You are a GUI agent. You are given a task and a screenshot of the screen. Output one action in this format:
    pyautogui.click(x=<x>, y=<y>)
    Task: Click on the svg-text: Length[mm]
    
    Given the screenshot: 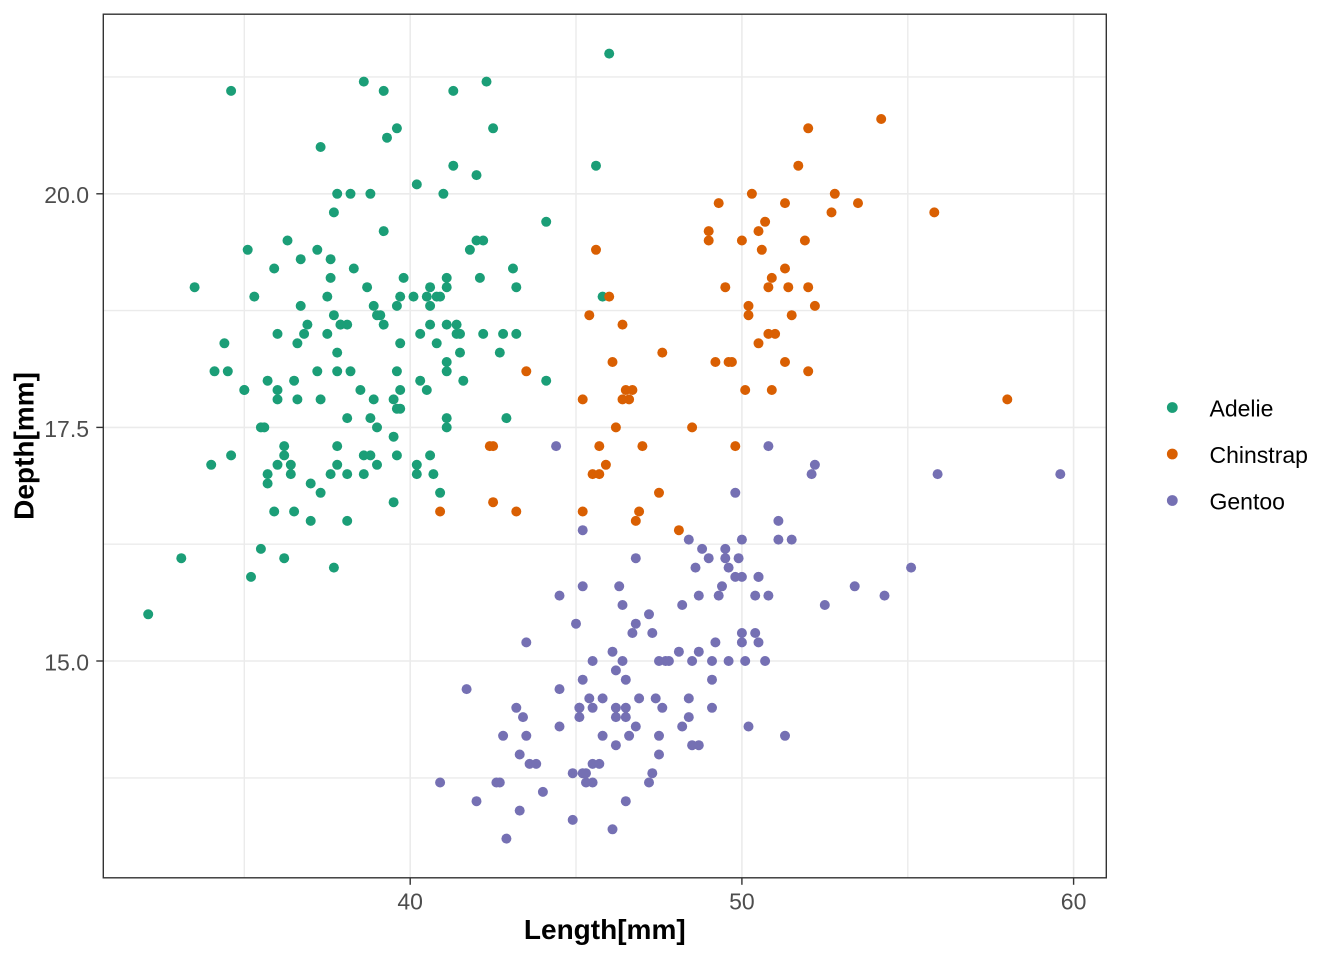 What is the action you would take?
    pyautogui.click(x=605, y=929)
    